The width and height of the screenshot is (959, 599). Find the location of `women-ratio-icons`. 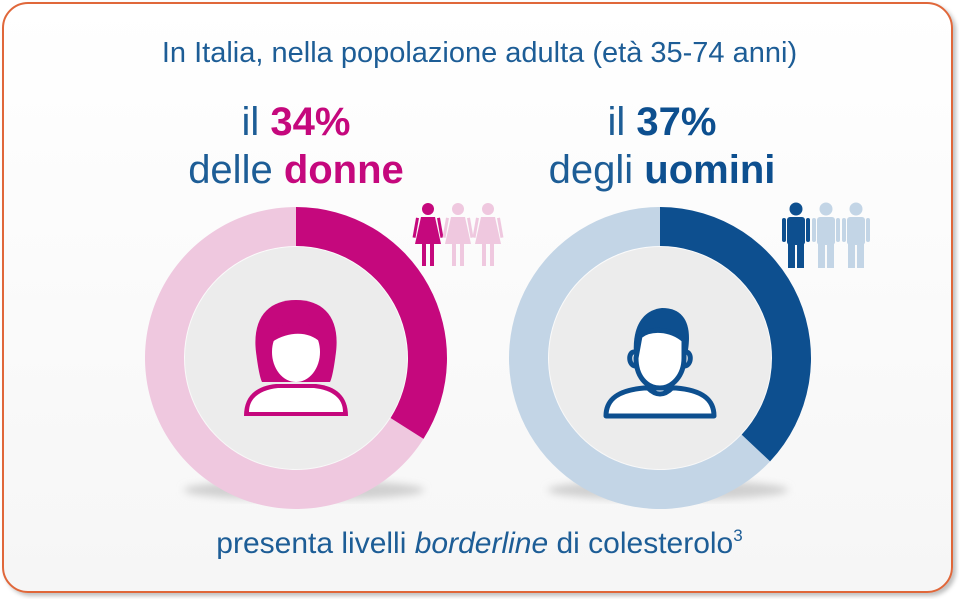

women-ratio-icons is located at coordinates (458, 234).